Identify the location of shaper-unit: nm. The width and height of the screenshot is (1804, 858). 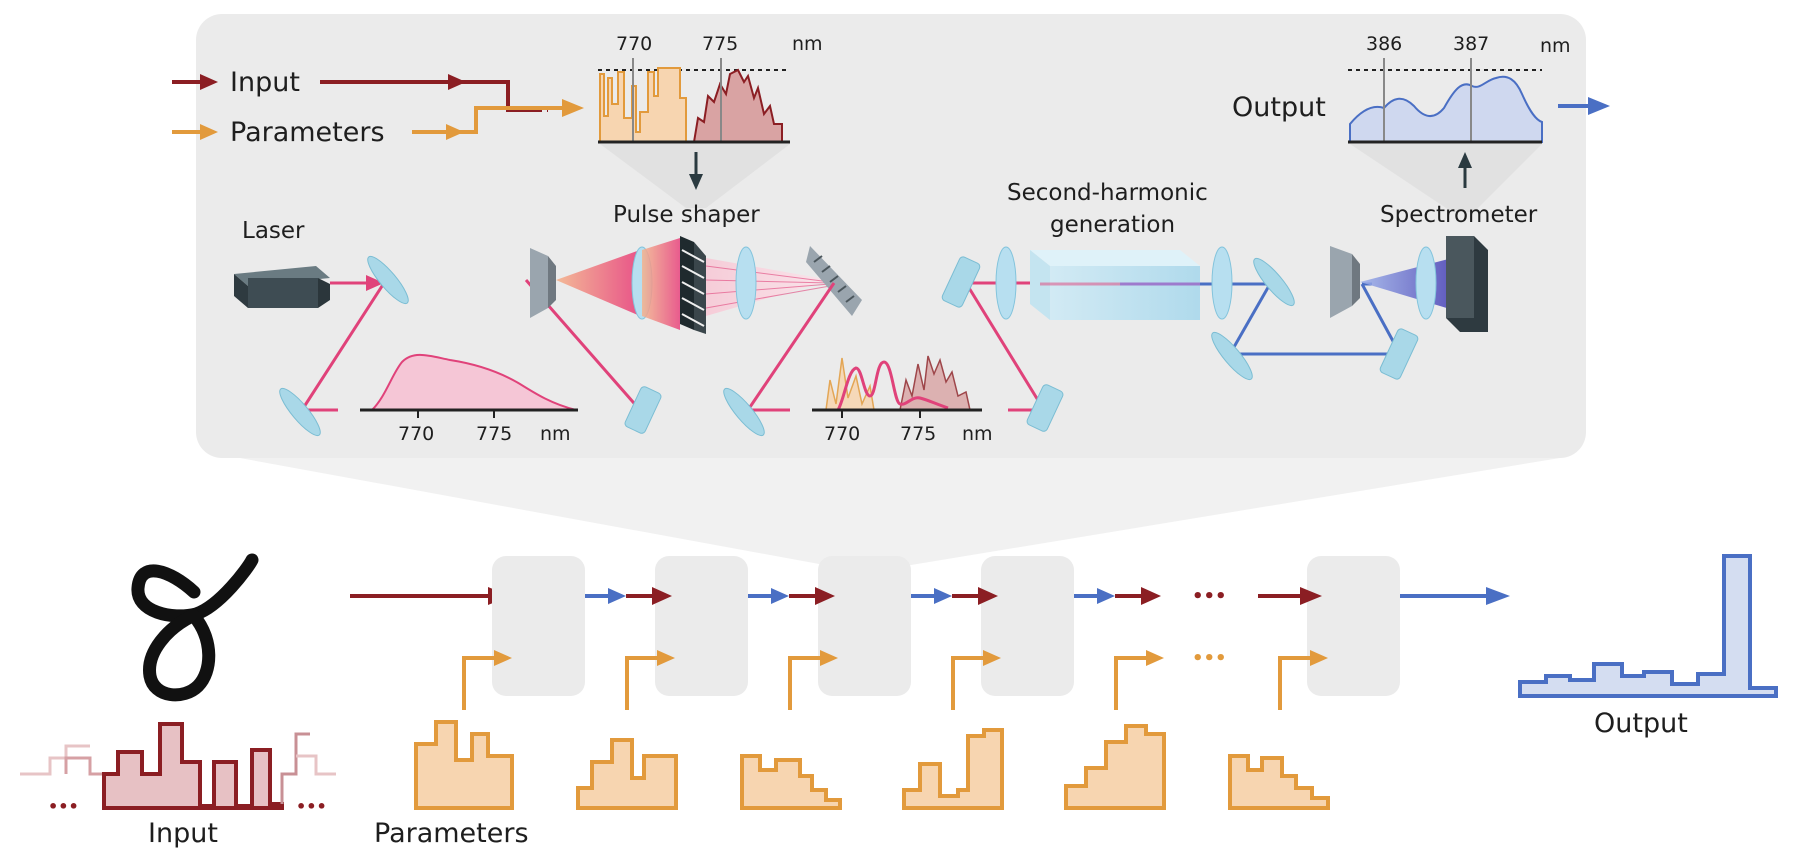
(807, 44).